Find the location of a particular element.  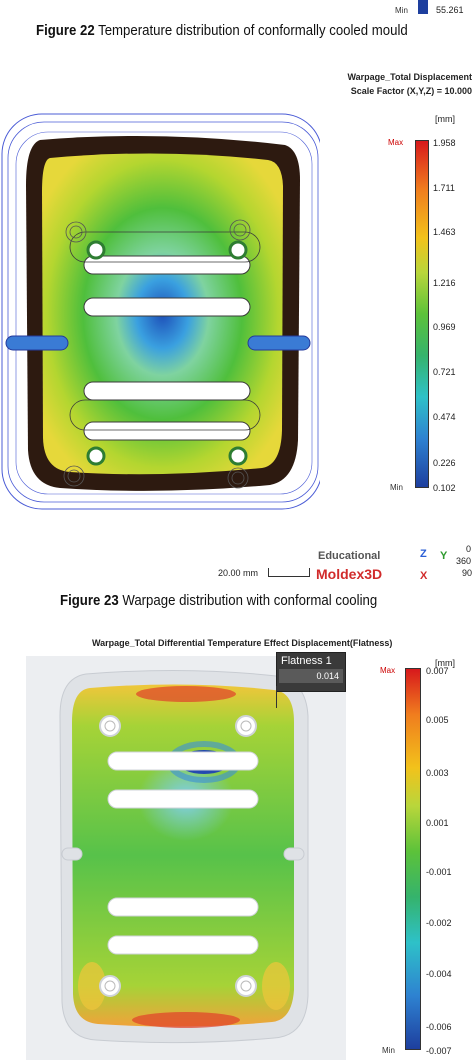

tick: 0.969 is located at coordinates (444, 327).